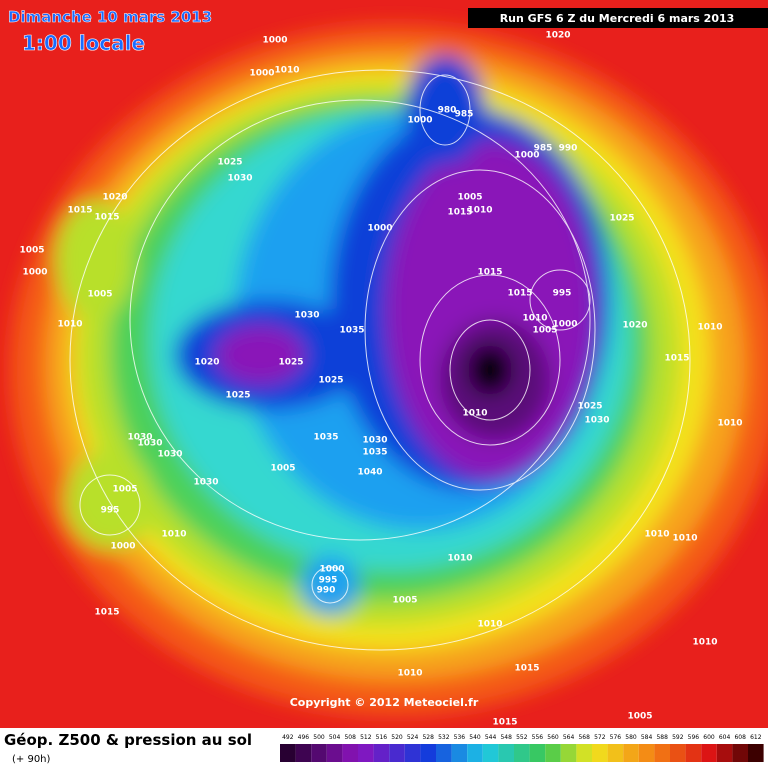 The height and width of the screenshot is (768, 768). Describe the element at coordinates (397, 737) in the screenshot. I see `colorbar-label: 520` at that location.